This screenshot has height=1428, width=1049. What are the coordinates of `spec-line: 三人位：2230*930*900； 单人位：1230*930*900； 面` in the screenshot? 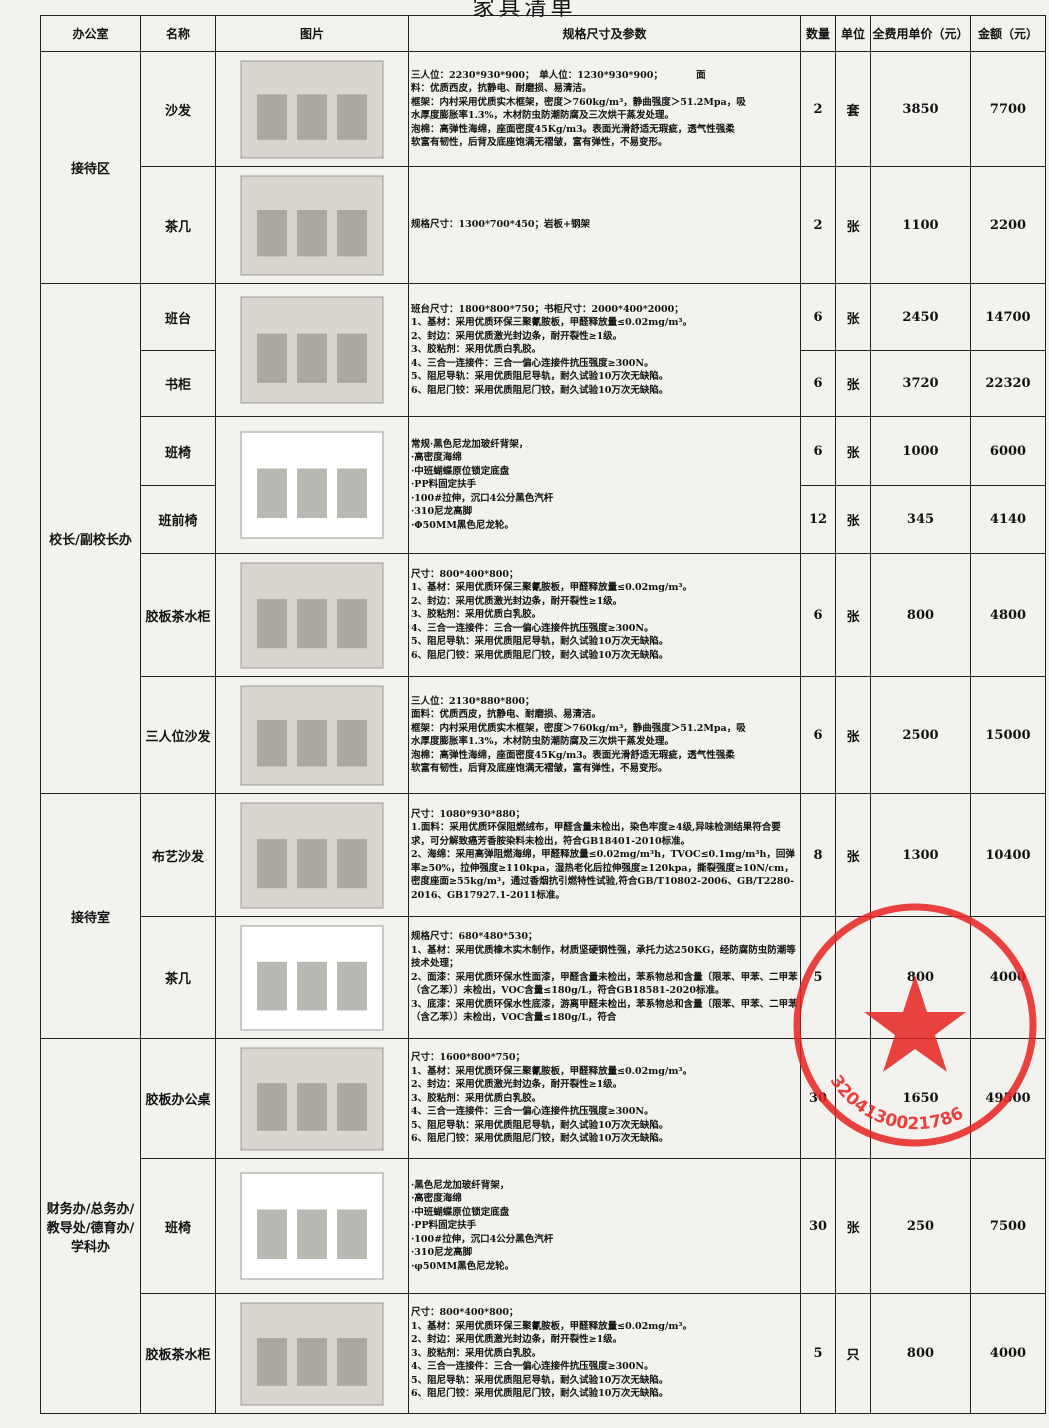 It's located at (558, 75).